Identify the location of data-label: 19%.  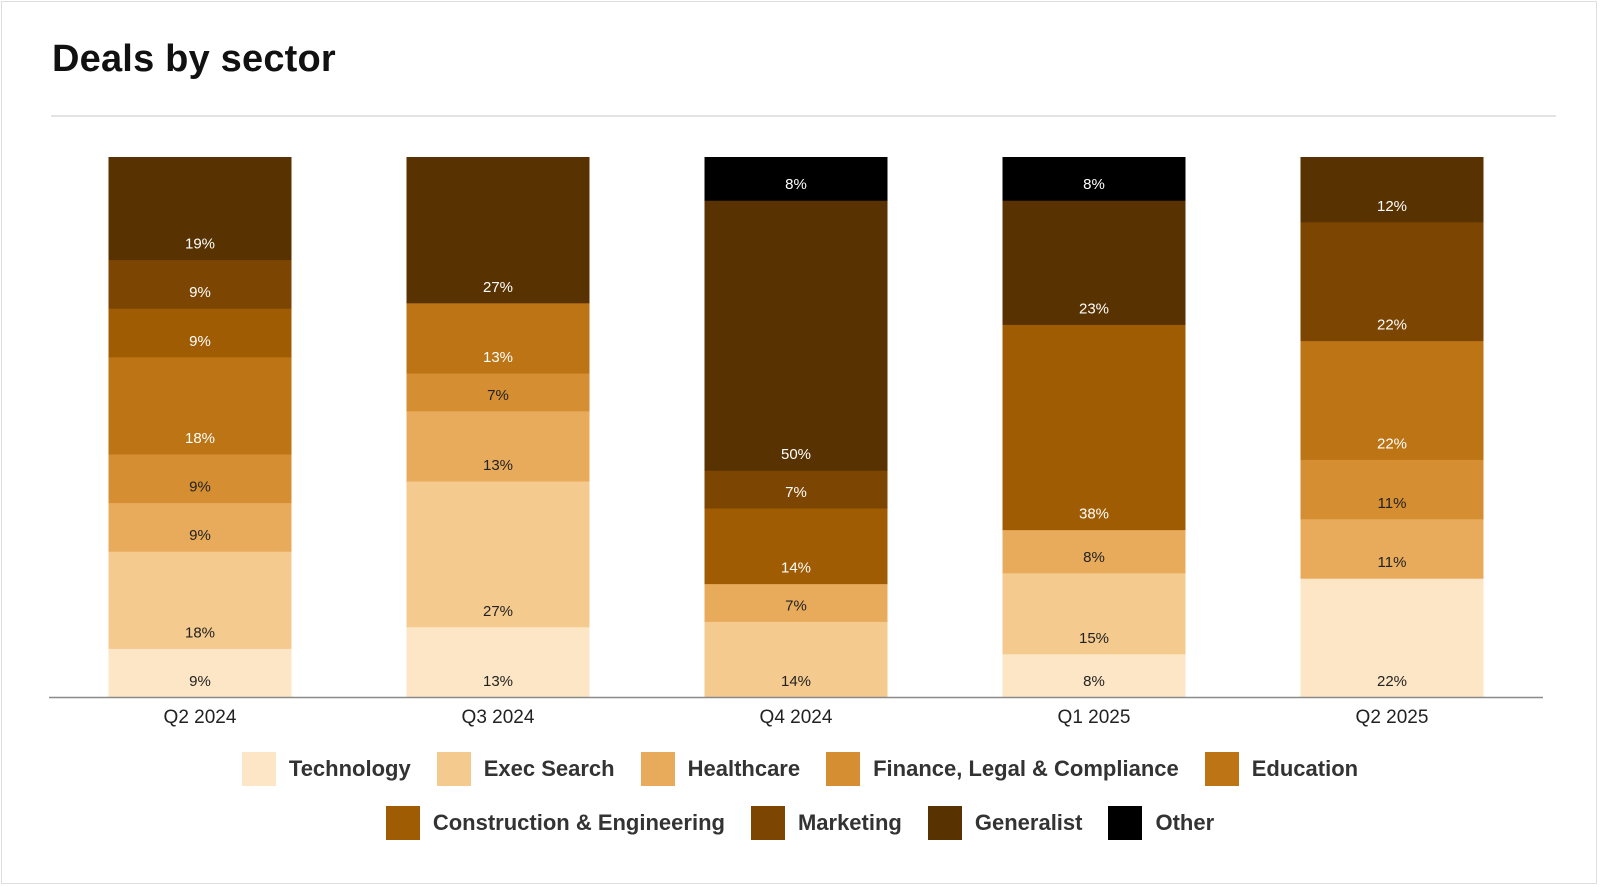
(200, 244).